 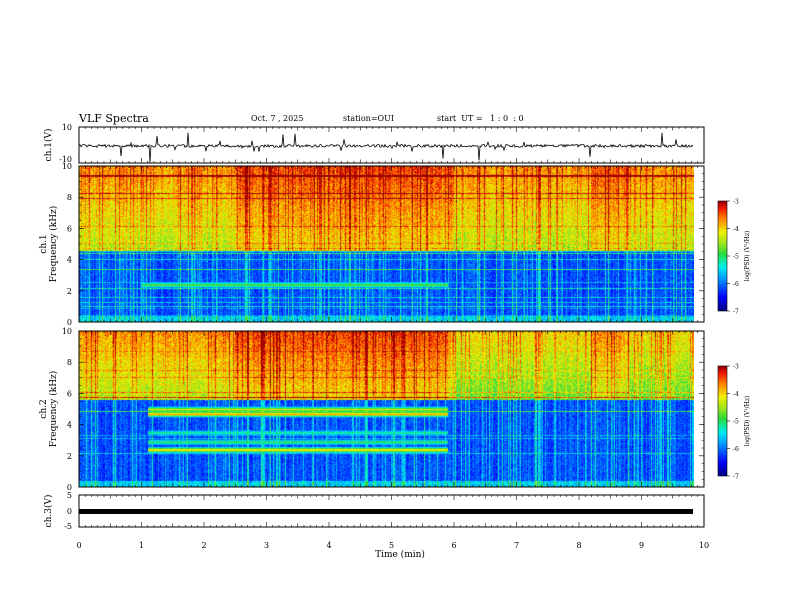 I want to click on ch1-colorbar: -3 -4 -5 -6 -7 log(PSD) (V²/Hz), so click(x=734, y=257).